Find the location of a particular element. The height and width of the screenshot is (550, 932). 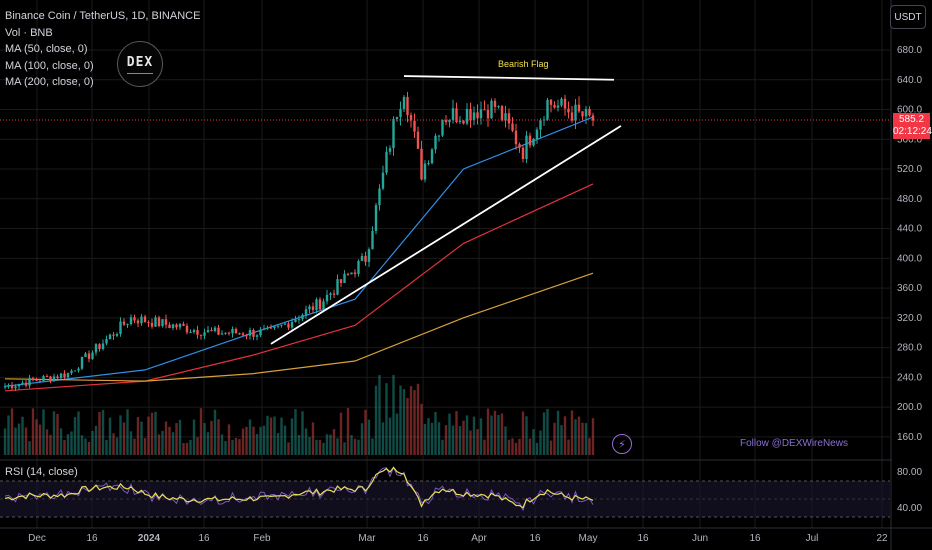

x-tick-label: 2024 is located at coordinates (149, 538).